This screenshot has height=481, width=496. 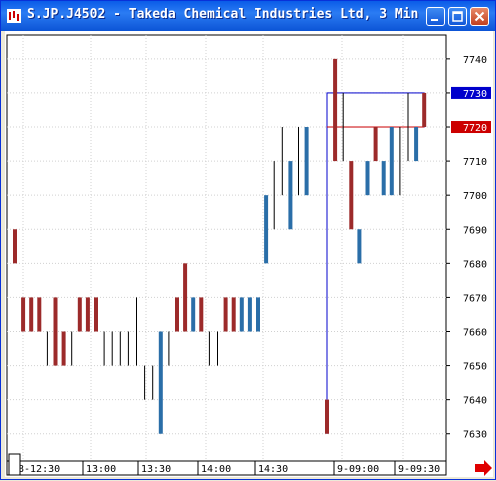 I want to click on x-tick-label: 13:30, so click(x=156, y=469).